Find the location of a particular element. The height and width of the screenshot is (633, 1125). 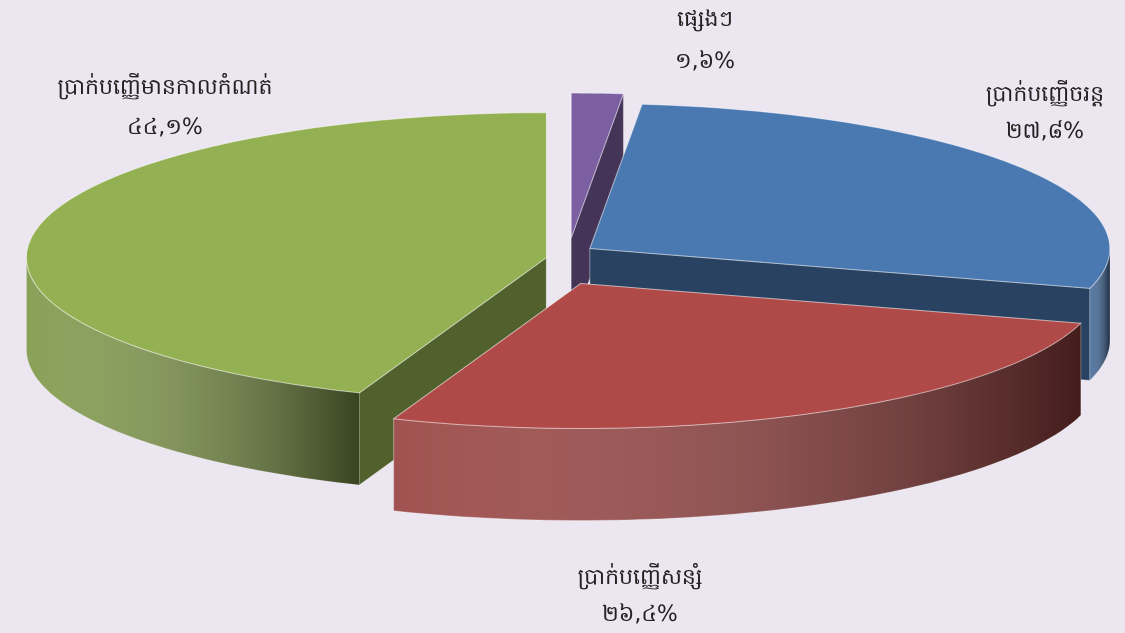

value-label: ១,៦% is located at coordinates (705, 61).